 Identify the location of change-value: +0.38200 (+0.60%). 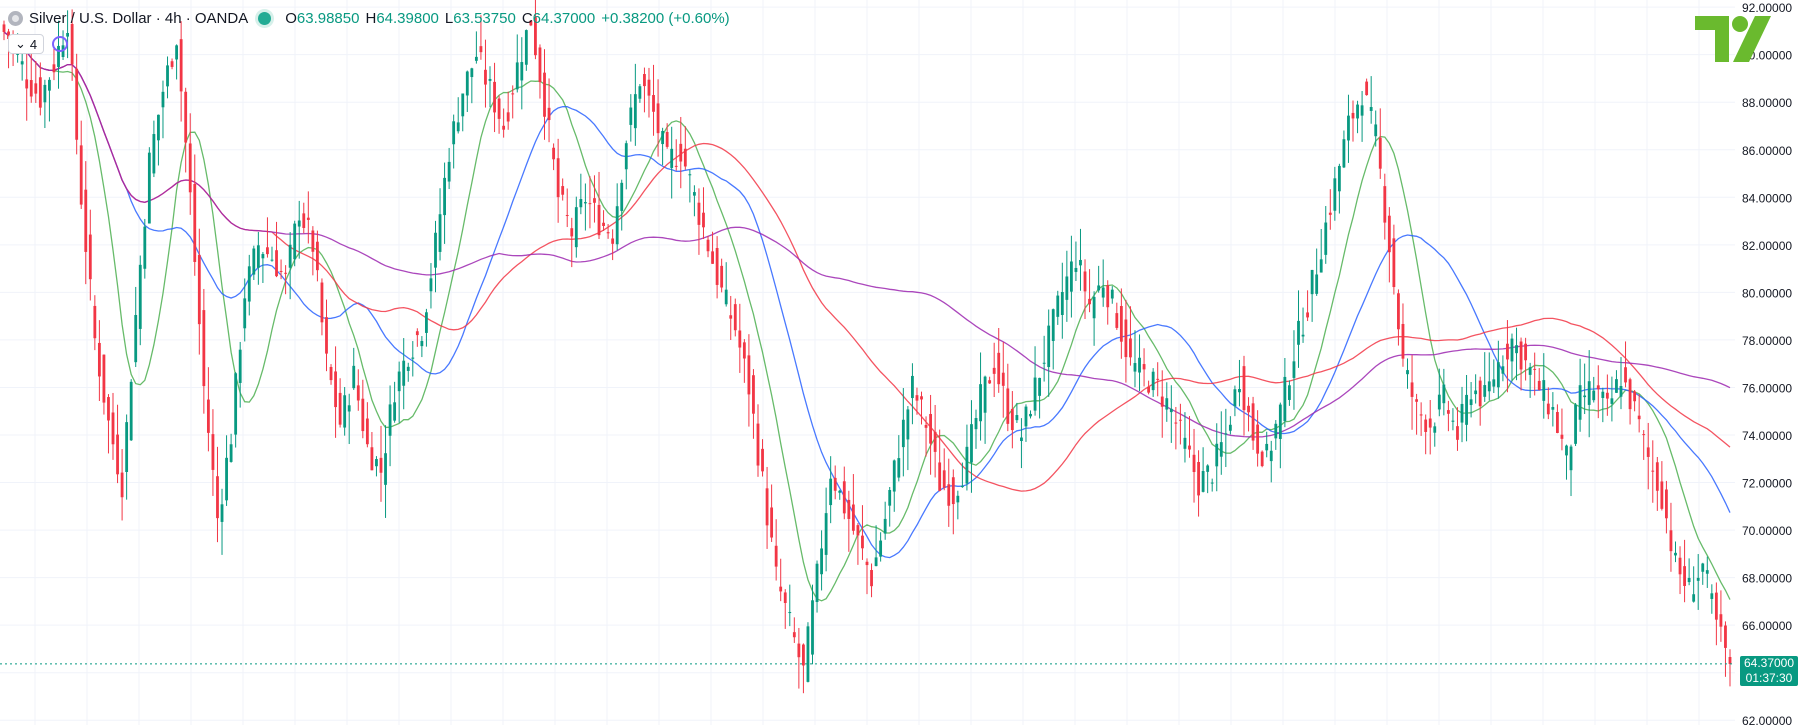
(665, 18).